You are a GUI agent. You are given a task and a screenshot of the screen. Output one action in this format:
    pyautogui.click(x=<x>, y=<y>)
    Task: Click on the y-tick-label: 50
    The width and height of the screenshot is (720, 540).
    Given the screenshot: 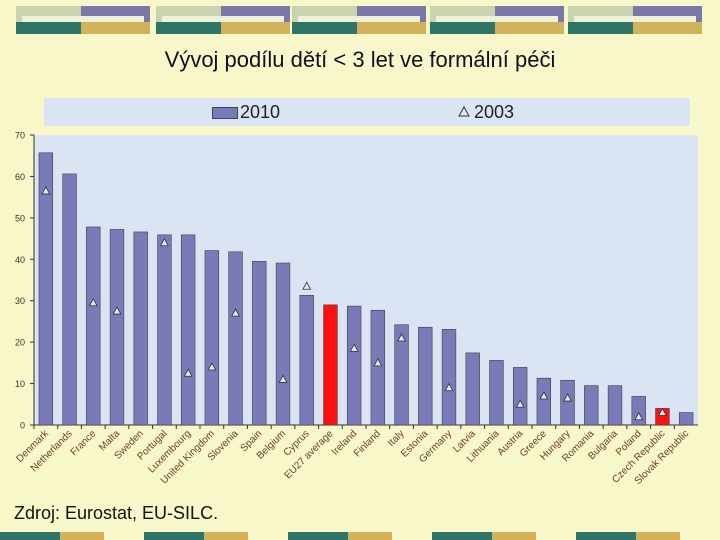 What is the action you would take?
    pyautogui.click(x=20, y=218)
    